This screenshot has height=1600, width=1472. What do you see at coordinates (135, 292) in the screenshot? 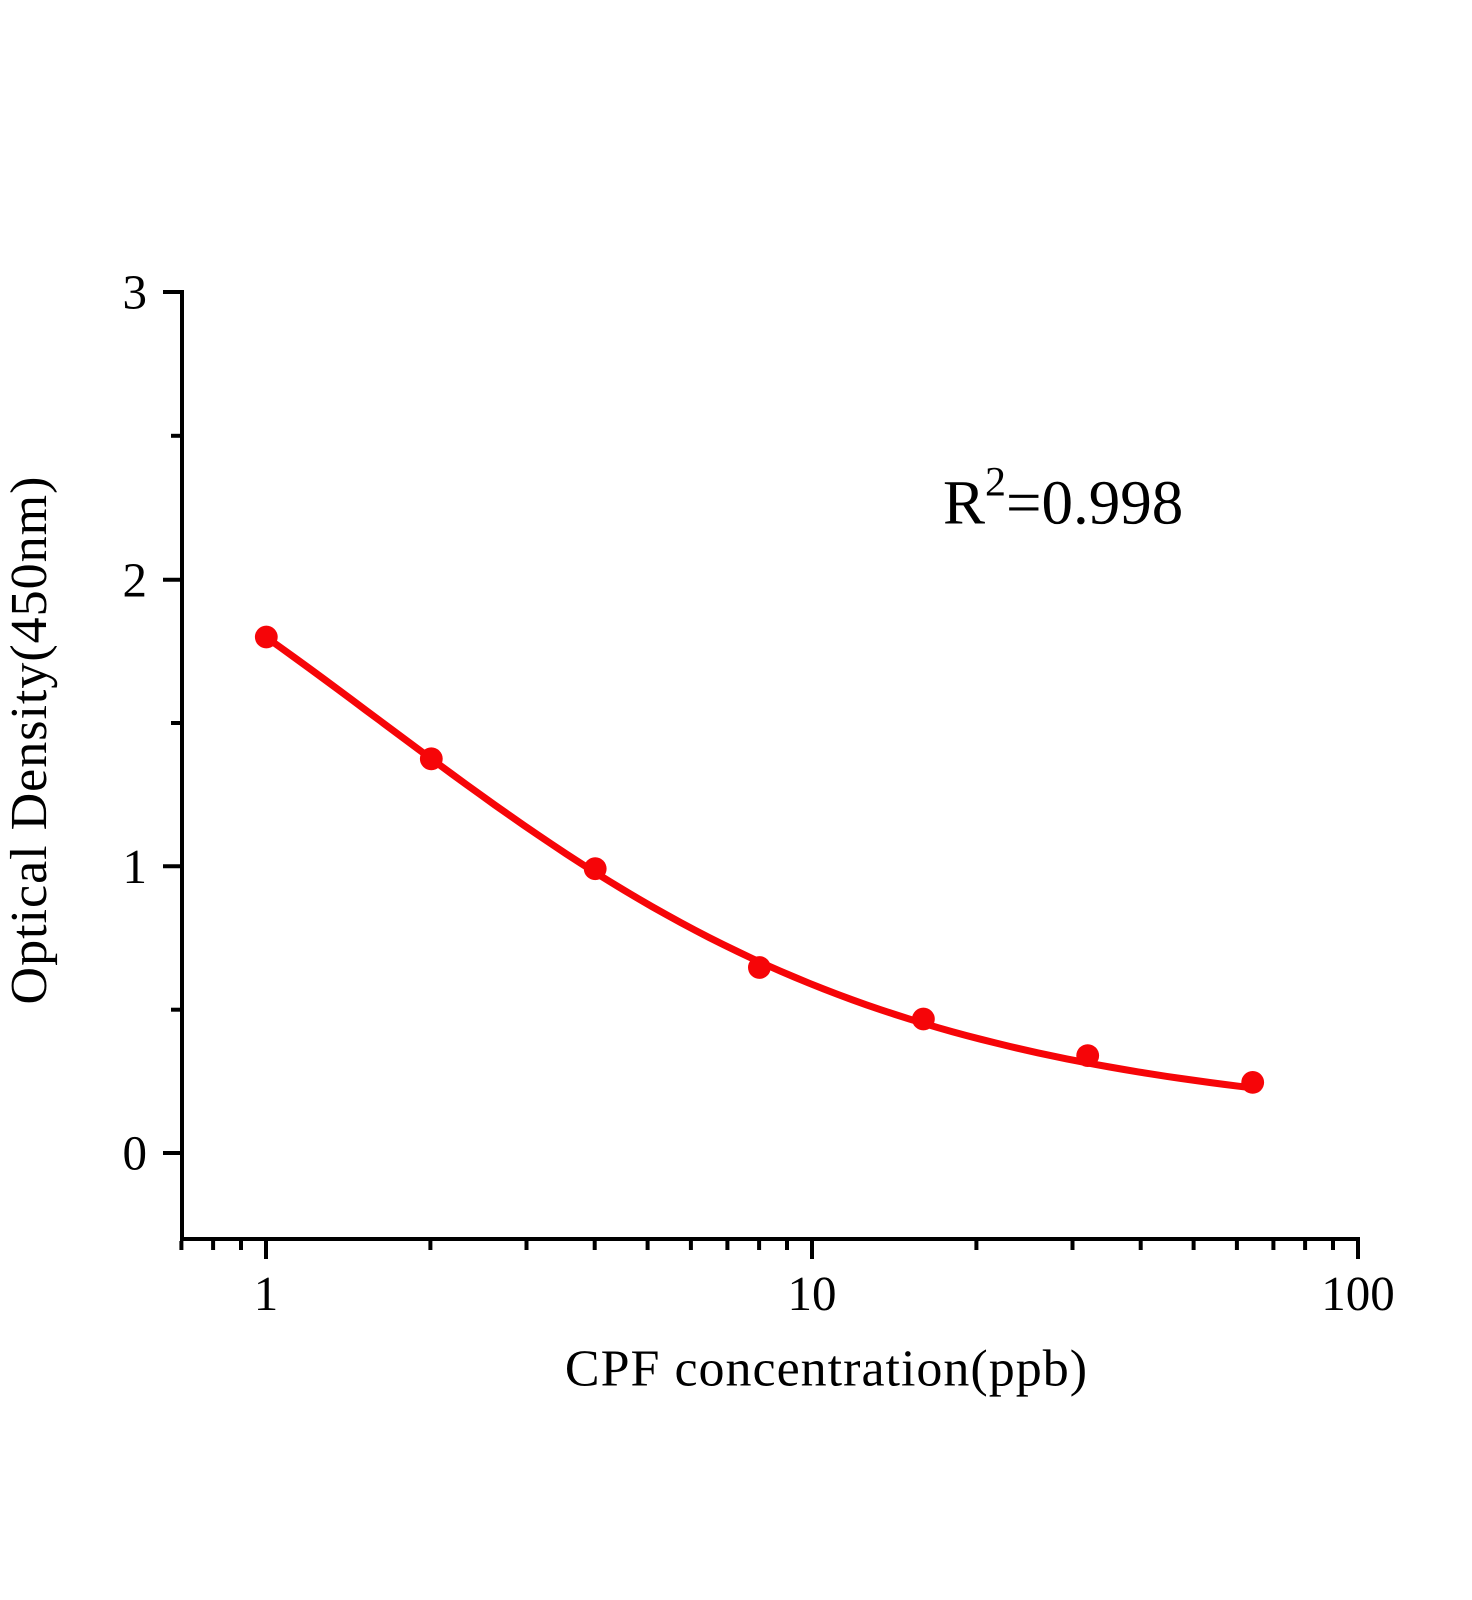
I see `svg-text: 3` at bounding box center [135, 292].